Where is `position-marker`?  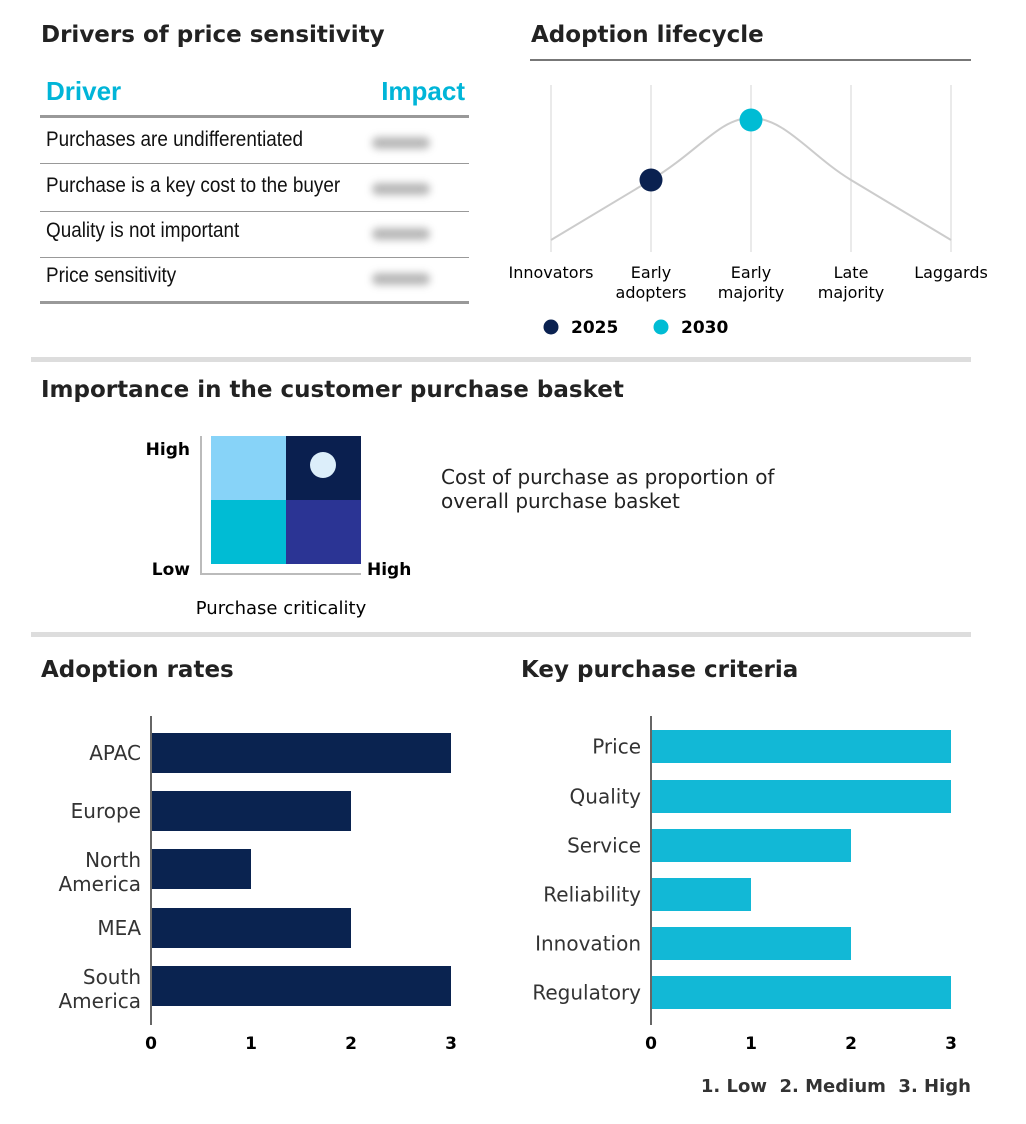
position-marker is located at coordinates (323, 465).